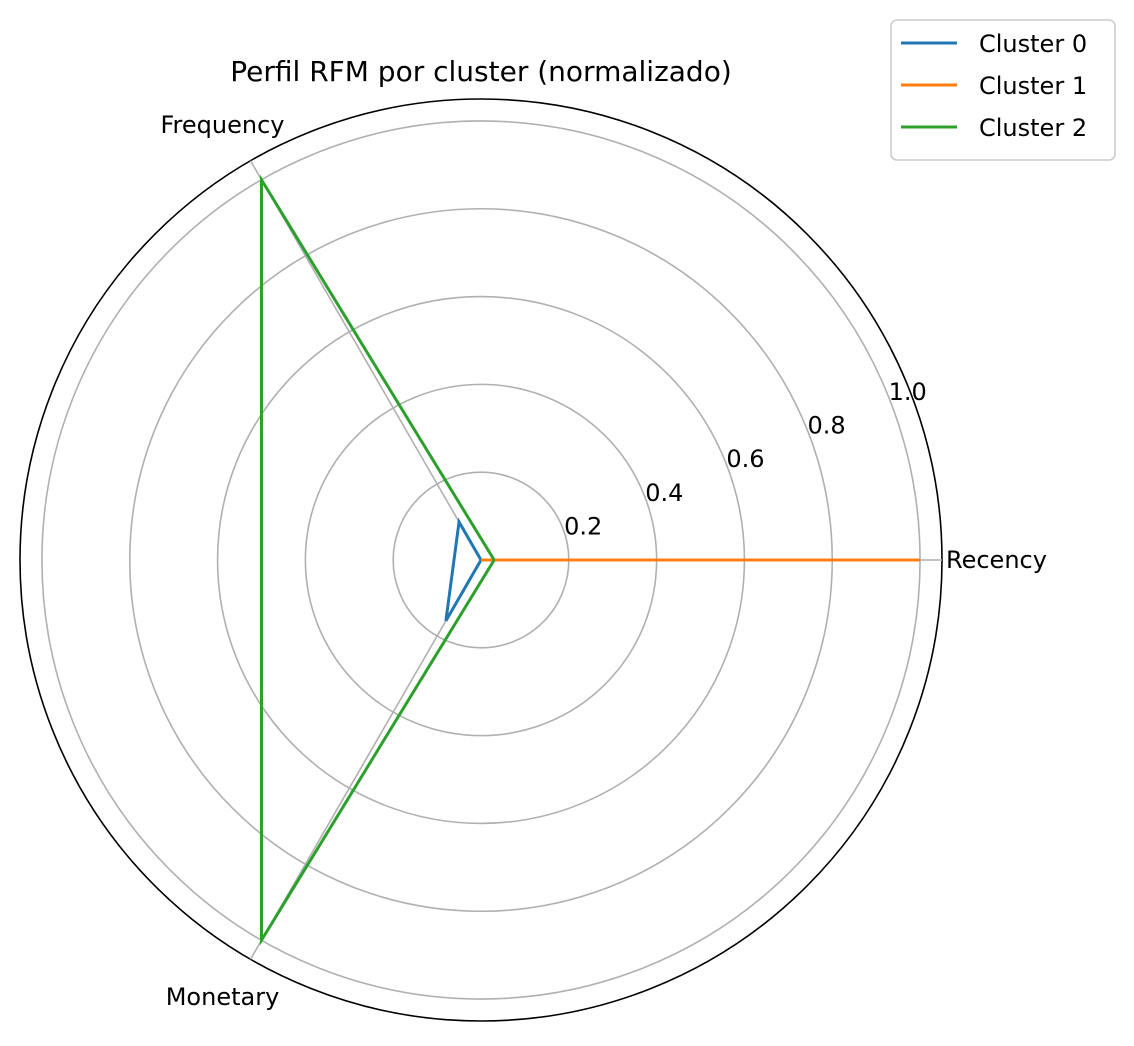  Describe the element at coordinates (223, 997) in the screenshot. I see `axis-label-monetary: Monetary` at that location.